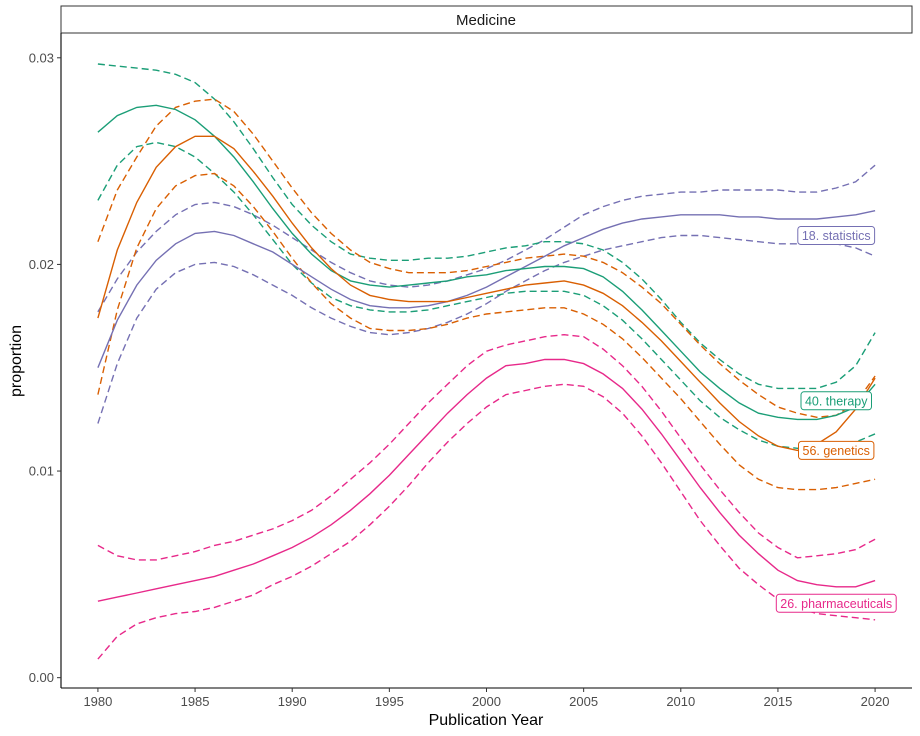  What do you see at coordinates (45, 367) in the screenshot?
I see `y-axis-ticks: 0.00 0.01 0.02 0.03` at bounding box center [45, 367].